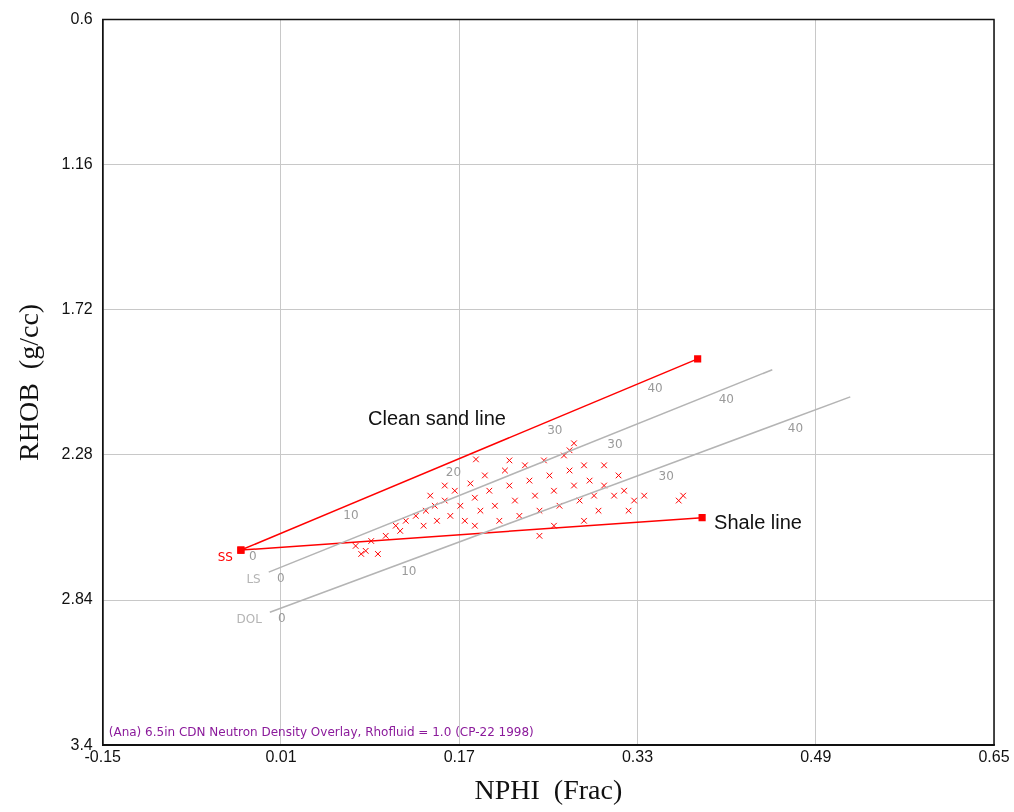  Describe the element at coordinates (453, 472) in the screenshot. I see `annotation: 20` at that location.